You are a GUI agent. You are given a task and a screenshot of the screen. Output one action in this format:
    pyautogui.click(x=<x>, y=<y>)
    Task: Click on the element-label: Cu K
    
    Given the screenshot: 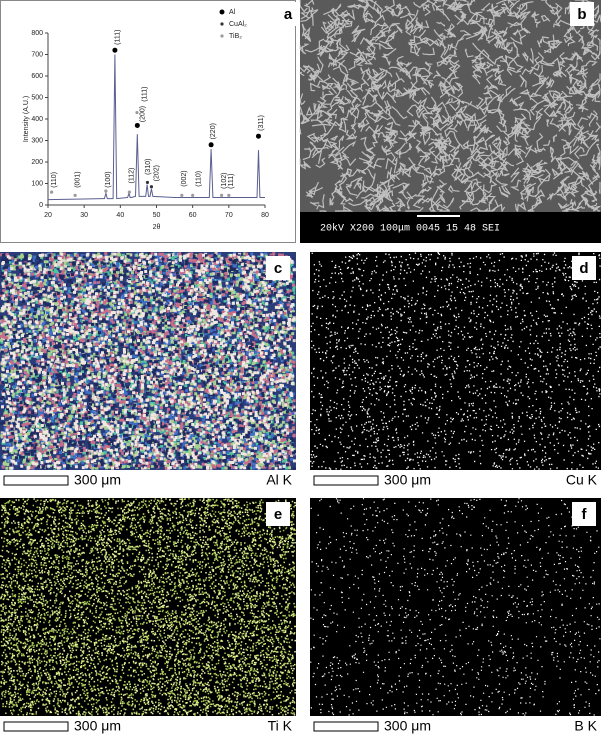 What is the action you would take?
    pyautogui.click(x=582, y=480)
    